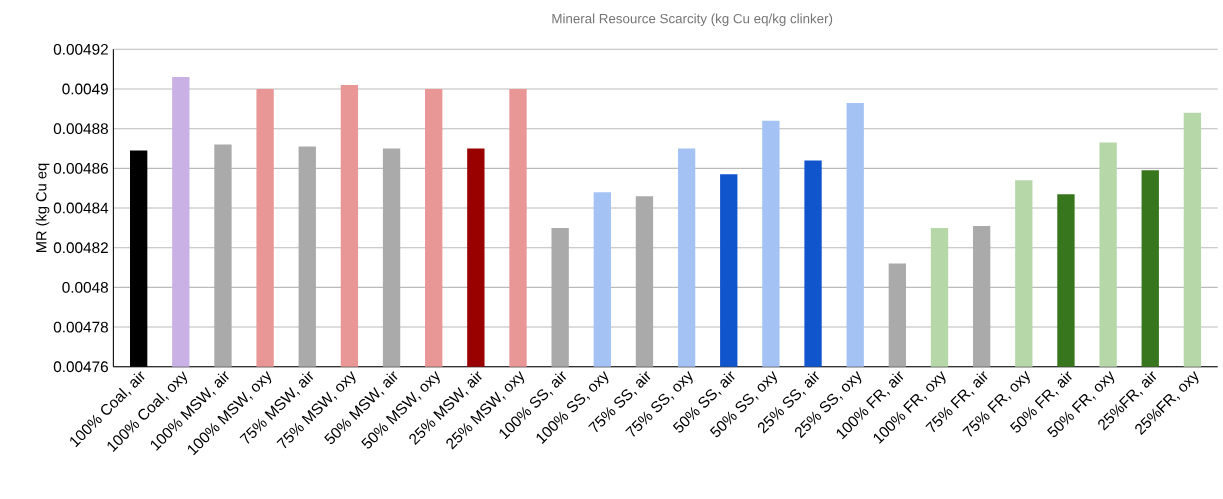 This screenshot has height=499, width=1223. Describe the element at coordinates (80, 248) in the screenshot. I see `y-tick-label: 0.00482` at that location.